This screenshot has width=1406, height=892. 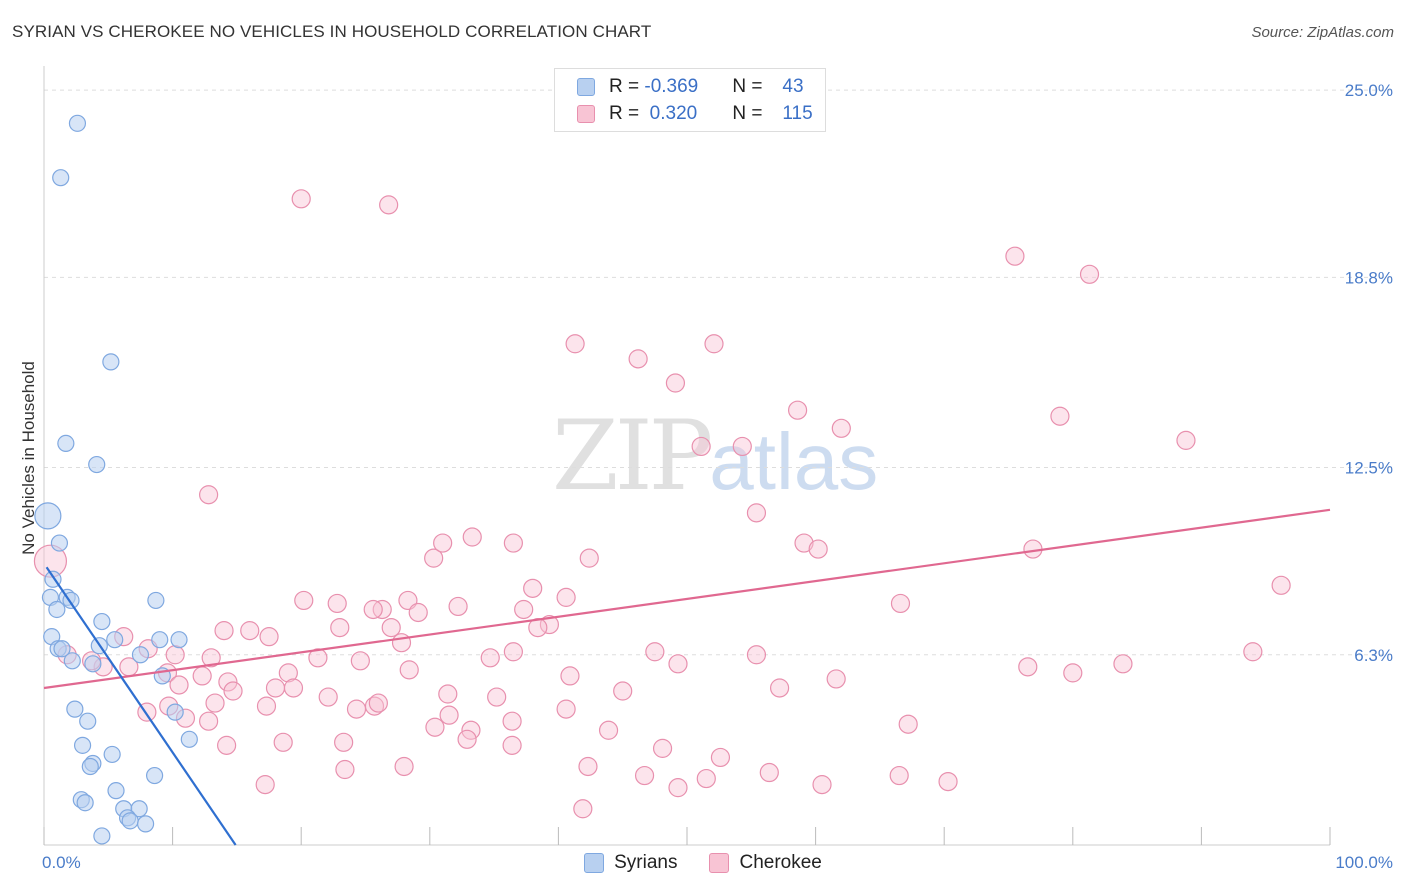 I want to click on y-axis-label: No Vehicles in Household, so click(x=28, y=458).